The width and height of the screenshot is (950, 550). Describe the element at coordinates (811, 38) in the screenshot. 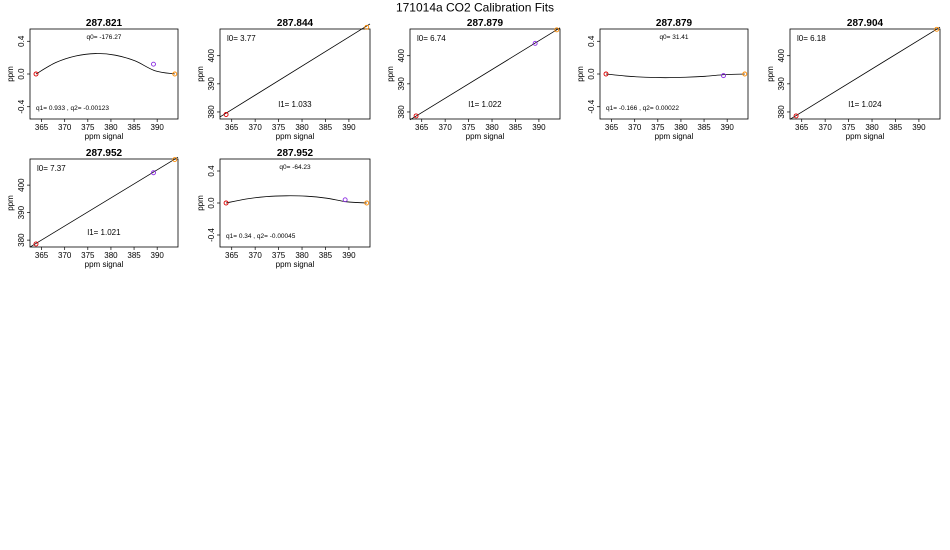

I see `fit-annotation: l0= 6.18` at that location.